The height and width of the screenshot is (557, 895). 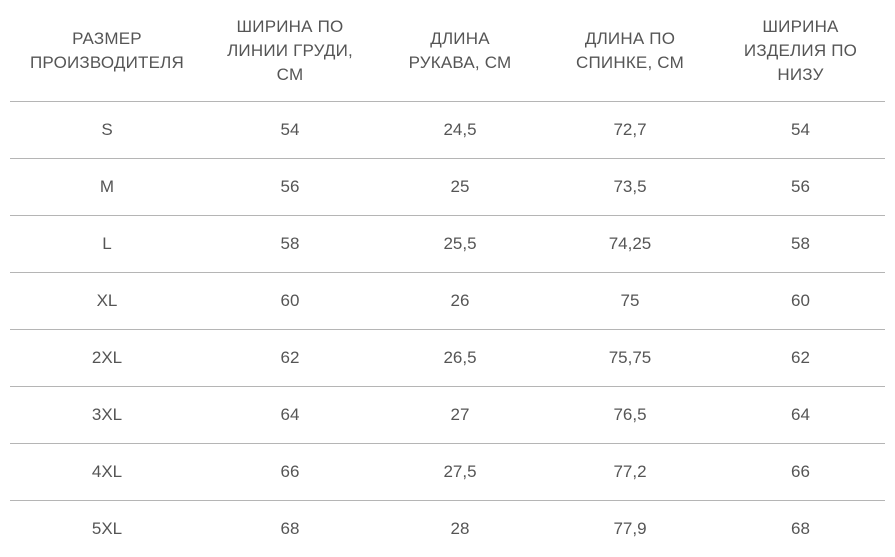 What do you see at coordinates (460, 244) in the screenshot?
I see `cell-sleeve-length: 25,5` at bounding box center [460, 244].